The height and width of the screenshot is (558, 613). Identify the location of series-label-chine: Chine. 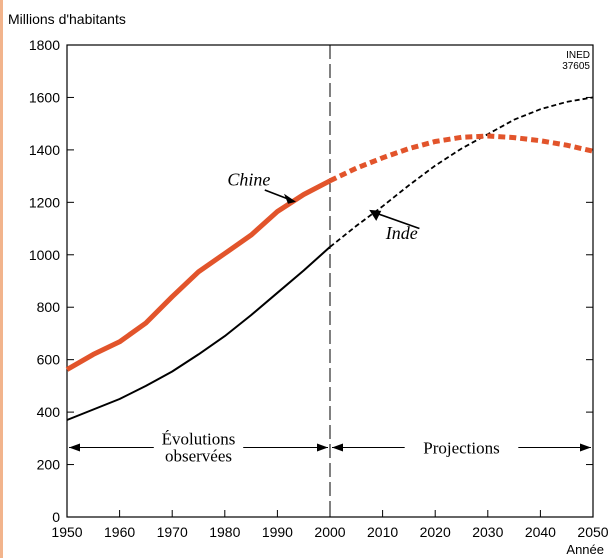
(248, 179).